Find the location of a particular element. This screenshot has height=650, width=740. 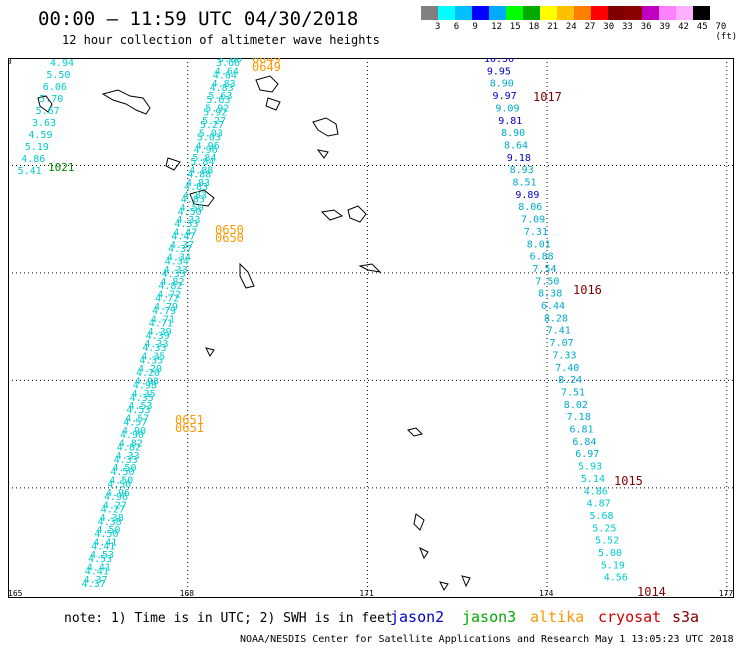

track-value-label: 4.59 is located at coordinates (40, 135).